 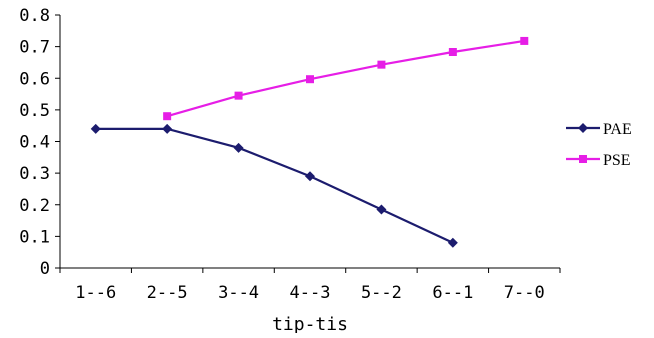 I want to click on legend-marker-pae, so click(x=583, y=128).